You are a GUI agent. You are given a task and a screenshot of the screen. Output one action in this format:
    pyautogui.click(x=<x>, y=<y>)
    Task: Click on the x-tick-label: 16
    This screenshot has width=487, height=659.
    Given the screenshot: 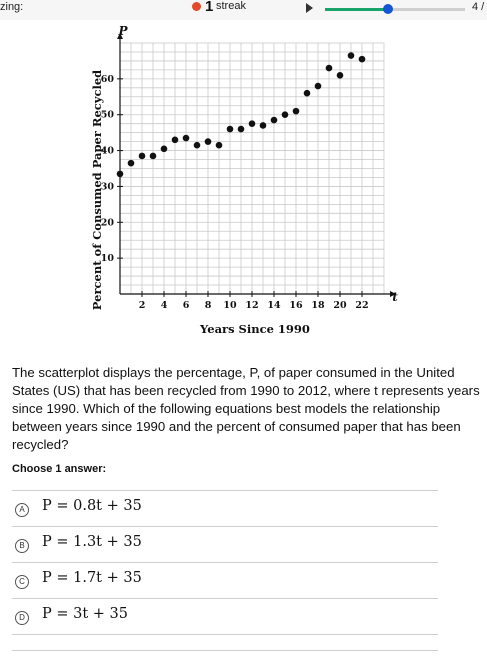 What is the action you would take?
    pyautogui.click(x=296, y=305)
    